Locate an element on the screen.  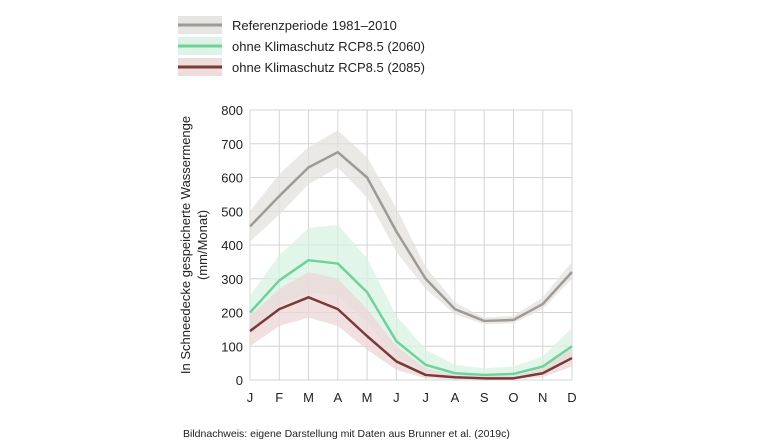
y-tick-label-4: 400 is located at coordinates (232, 245).